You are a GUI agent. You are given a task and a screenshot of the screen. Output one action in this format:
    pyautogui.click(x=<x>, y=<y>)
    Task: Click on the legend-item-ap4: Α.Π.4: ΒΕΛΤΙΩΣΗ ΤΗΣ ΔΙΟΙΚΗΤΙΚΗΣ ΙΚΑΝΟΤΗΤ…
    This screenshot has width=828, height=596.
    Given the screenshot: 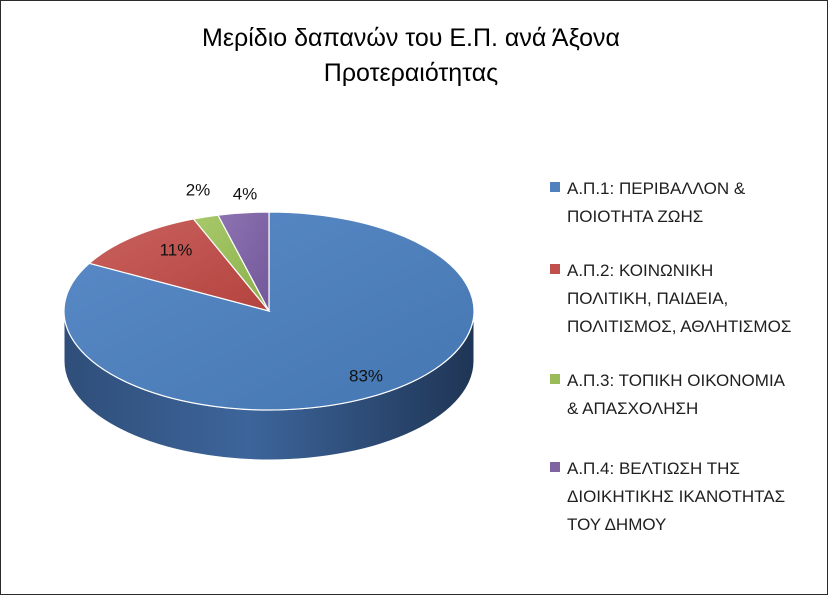 What is the action you would take?
    pyautogui.click(x=685, y=497)
    